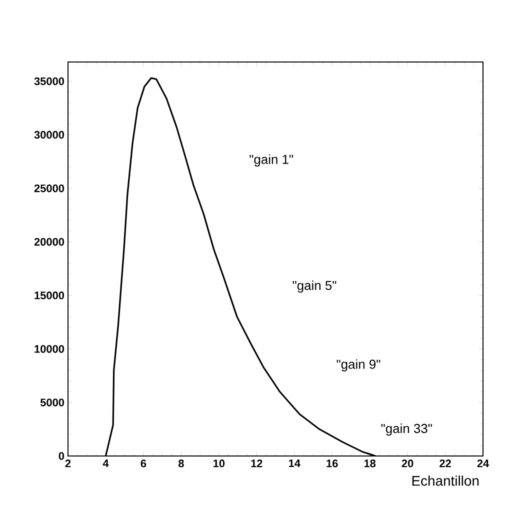 This screenshot has width=521, height=531. Describe the element at coordinates (49, 81) in the screenshot. I see `y-tick-label: 35000` at that location.